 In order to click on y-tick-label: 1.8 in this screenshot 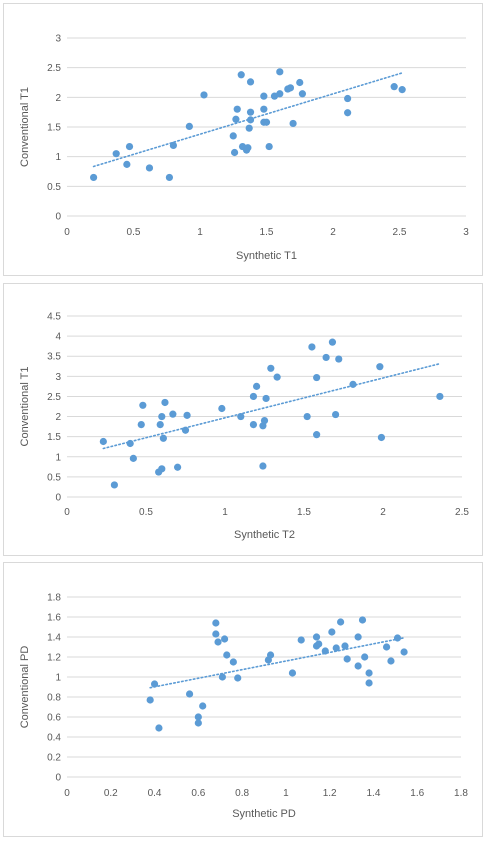, I will do `click(54, 598)`.